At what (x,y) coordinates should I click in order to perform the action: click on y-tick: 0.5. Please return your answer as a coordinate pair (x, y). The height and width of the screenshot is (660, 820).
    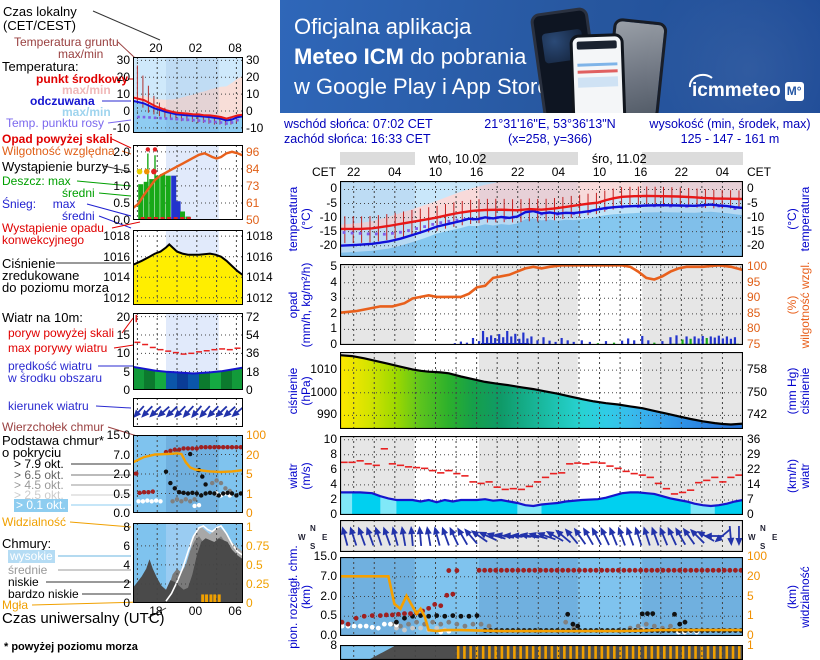
    Looking at the image, I should click on (328, 615).